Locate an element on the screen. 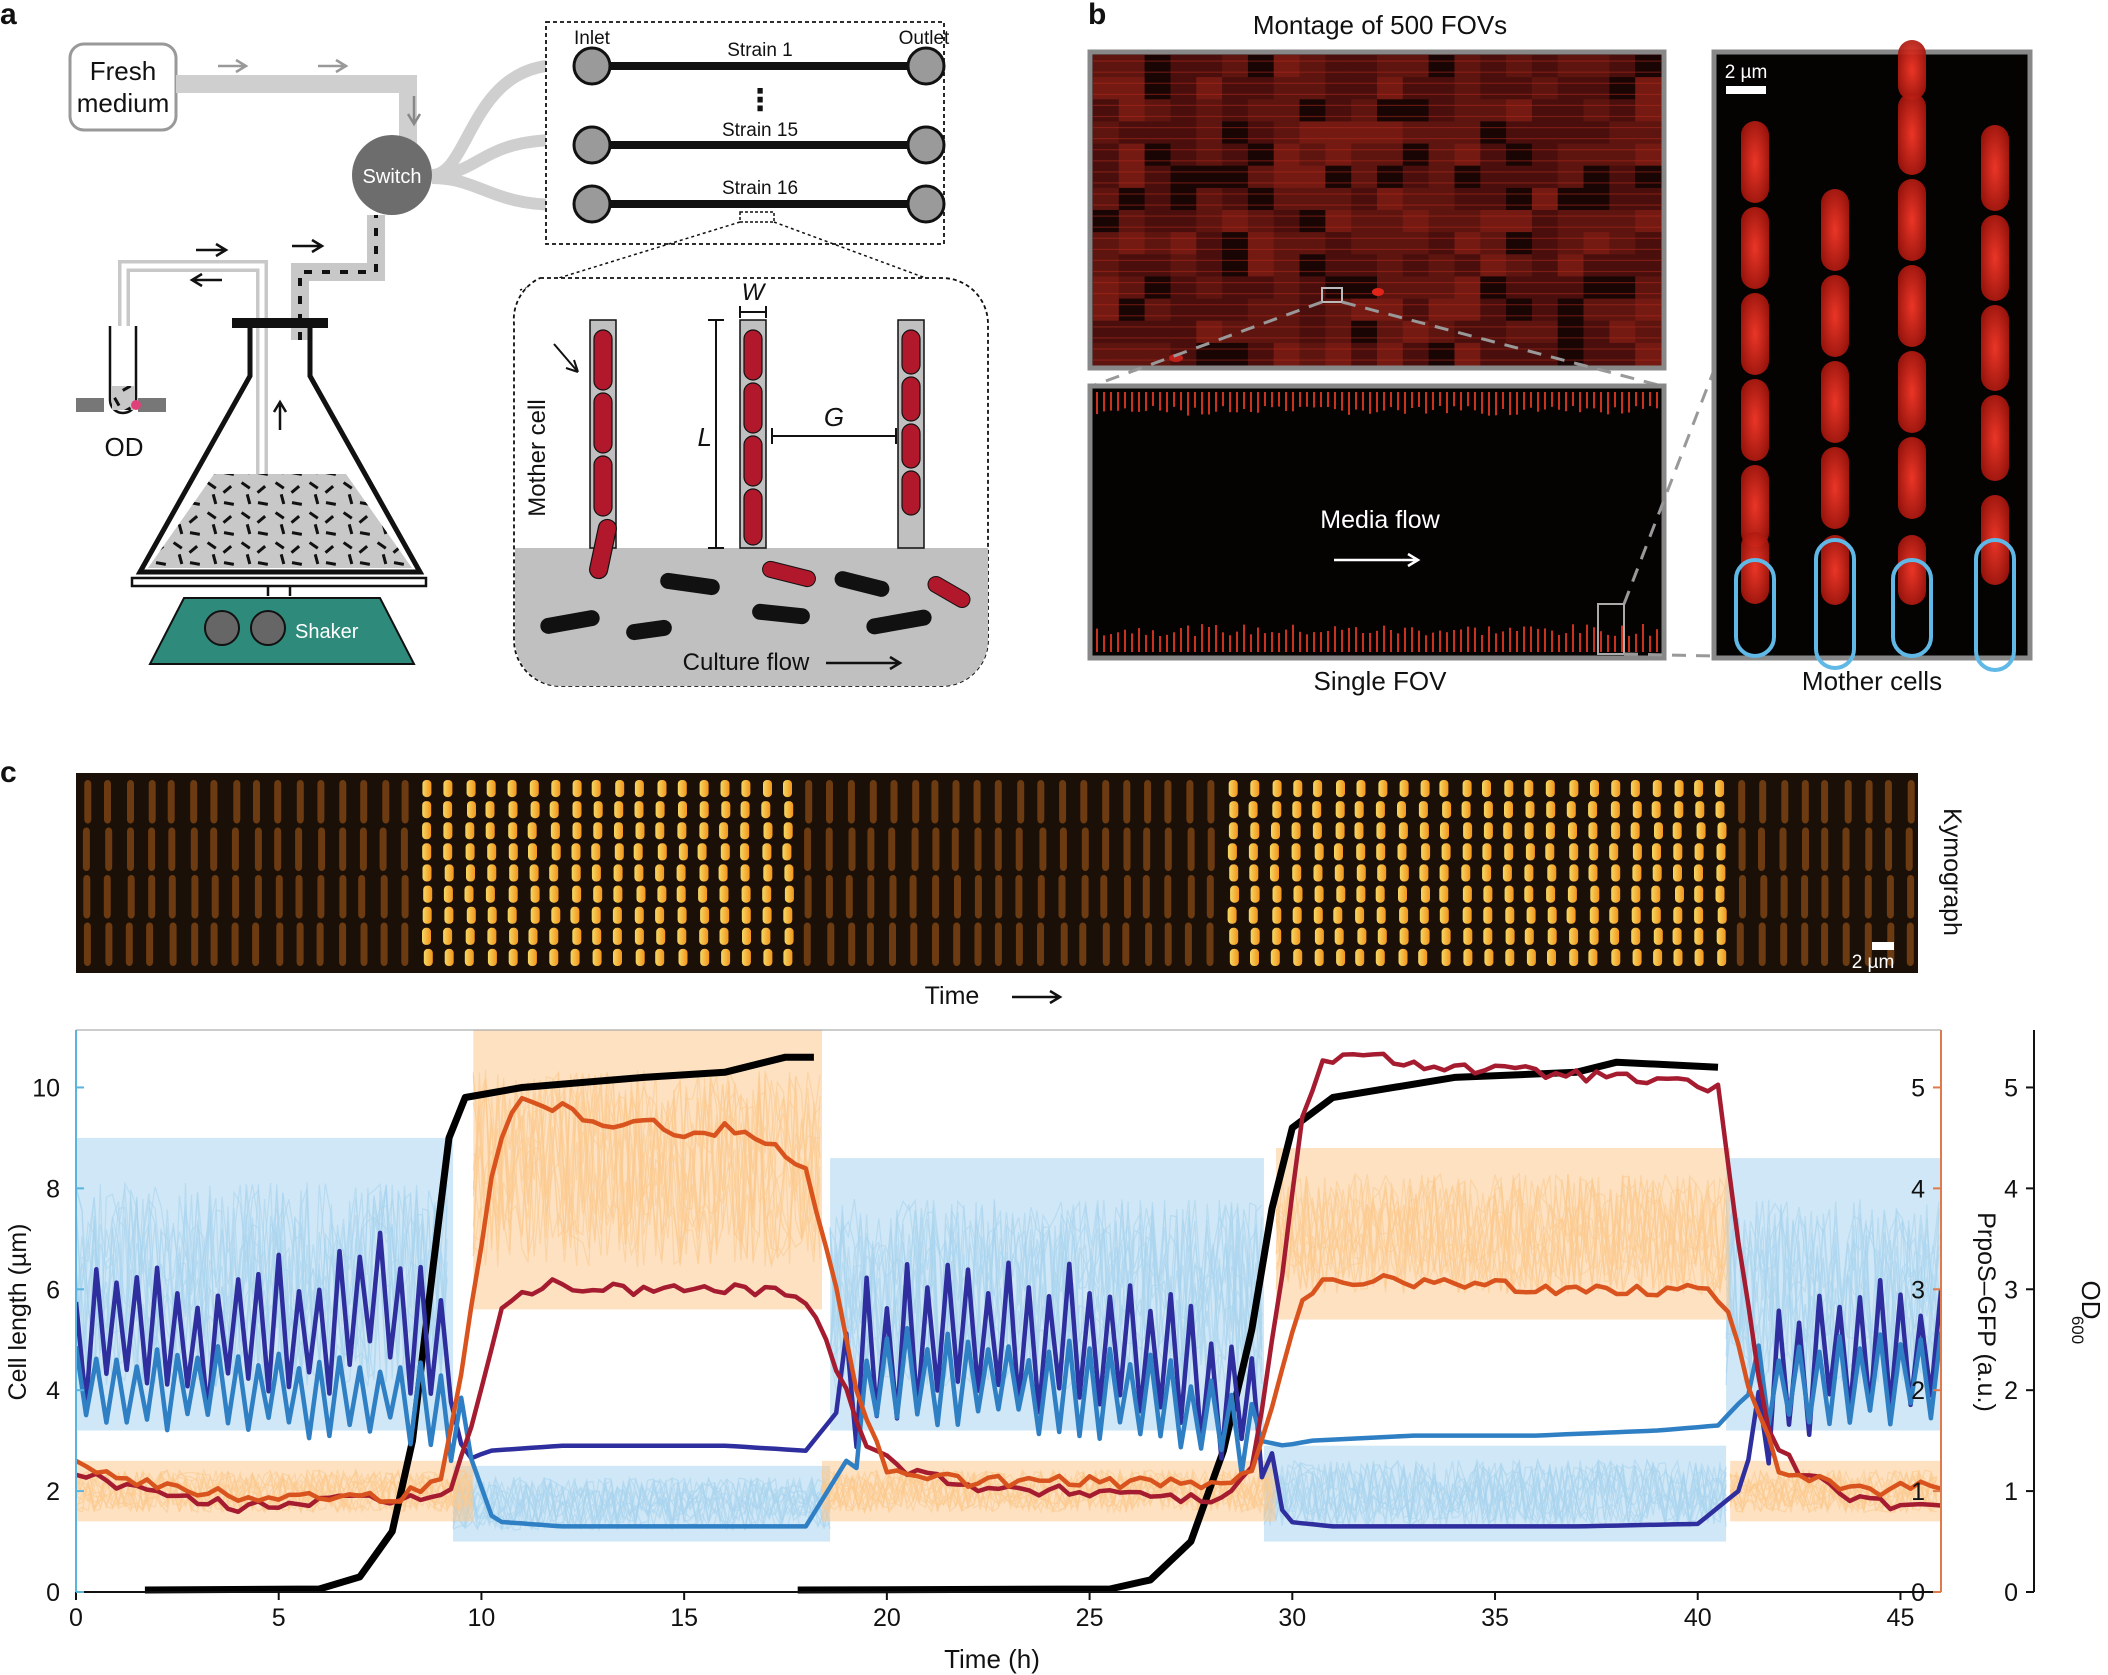 Image resolution: width=2108 pixels, height=1675 pixels. fov-trench-row-top is located at coordinates (1377, 404).